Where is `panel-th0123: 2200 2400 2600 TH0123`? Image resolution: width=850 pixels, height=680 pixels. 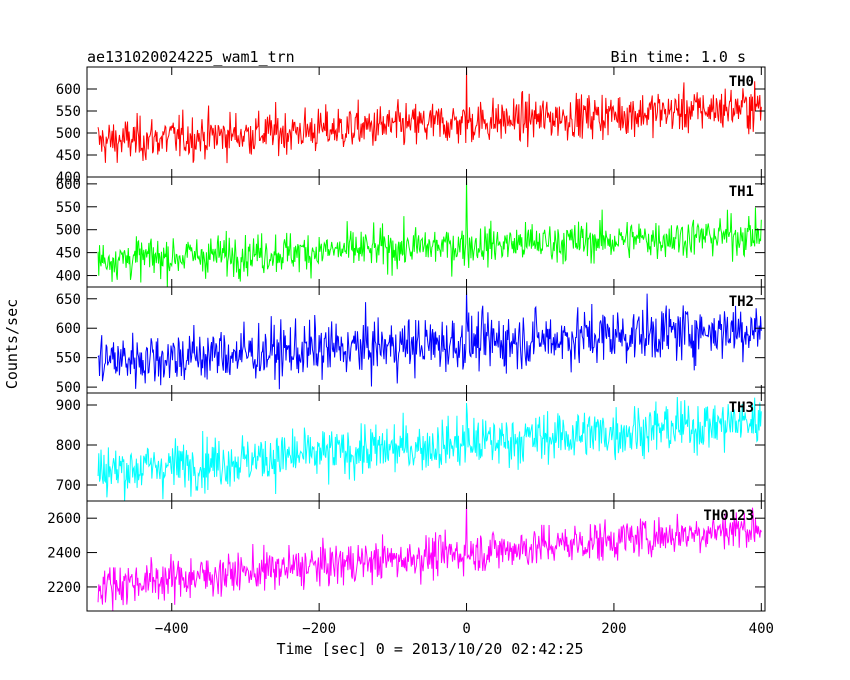 panel-th0123: 2200 2400 2600 TH0123 is located at coordinates (406, 556).